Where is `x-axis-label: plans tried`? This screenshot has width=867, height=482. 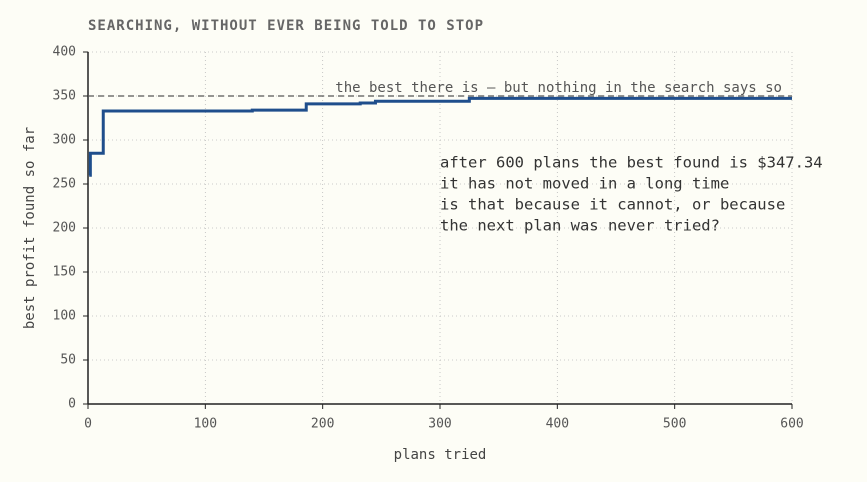
x-axis-label: plans tried is located at coordinates (440, 455).